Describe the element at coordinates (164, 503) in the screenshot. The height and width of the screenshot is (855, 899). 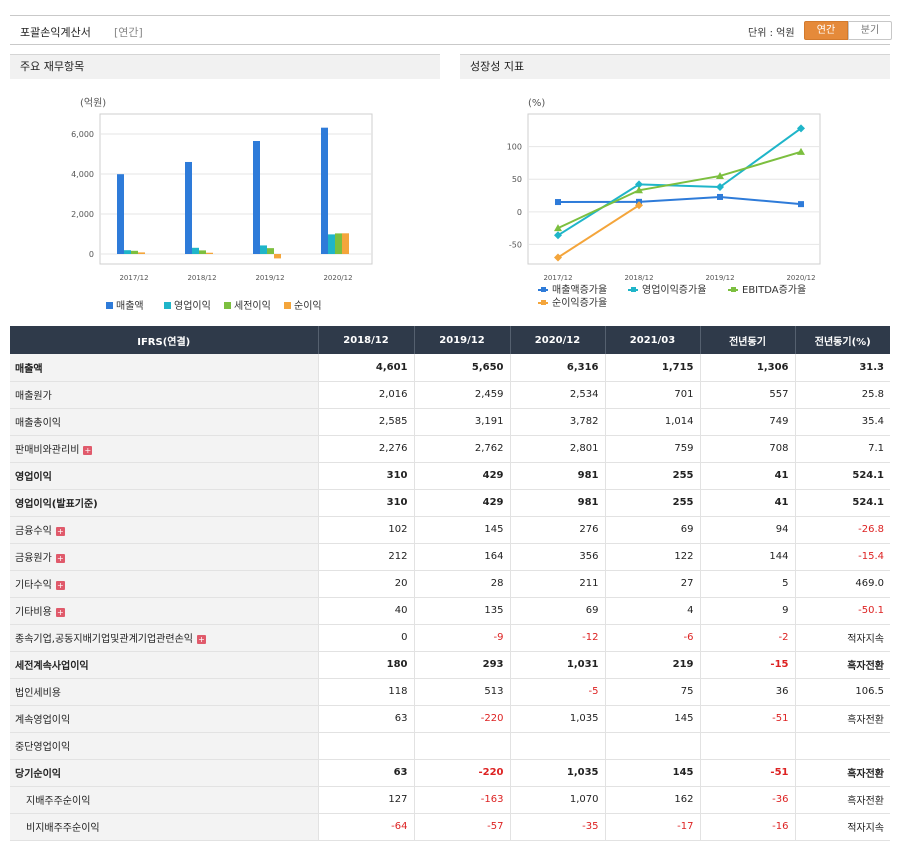
I see `row-label-cell: 영업이익(발표기준)` at that location.